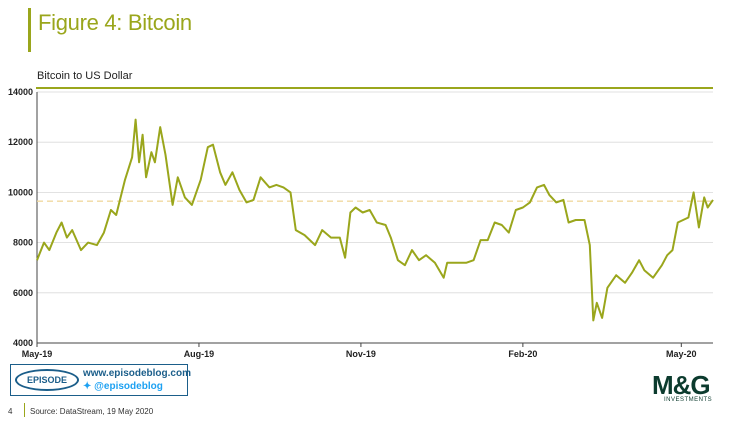 The image size is (753, 423). Describe the element at coordinates (47, 380) in the screenshot. I see `episode-logo: EPISODE` at that location.